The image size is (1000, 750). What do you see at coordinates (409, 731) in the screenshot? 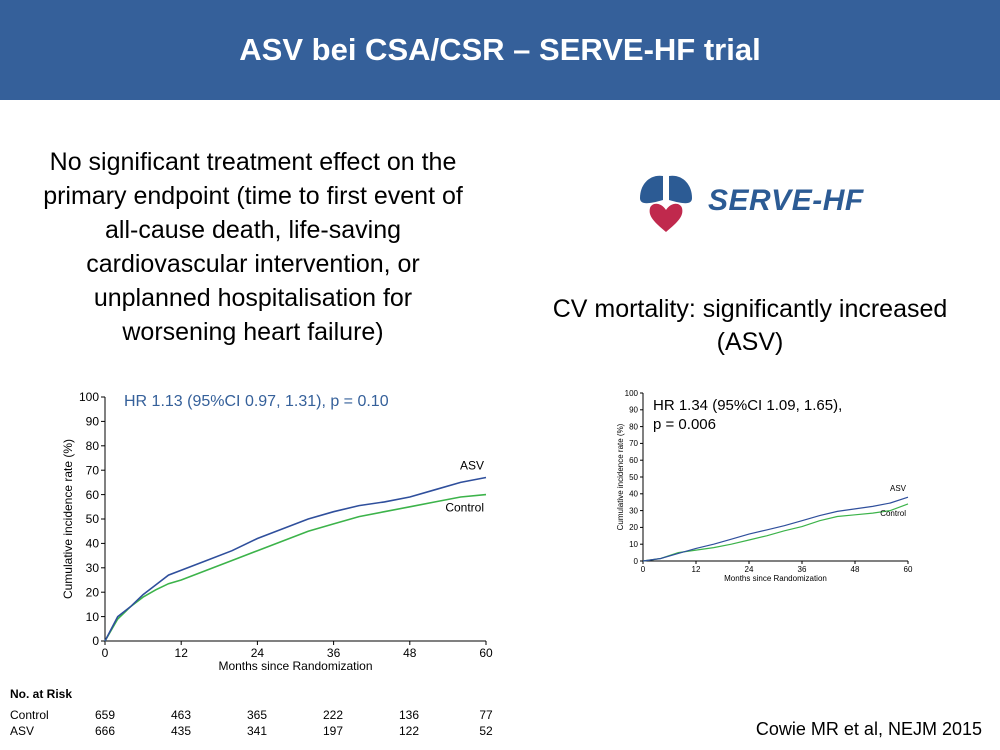
I see `risk-value: 122` at bounding box center [409, 731].